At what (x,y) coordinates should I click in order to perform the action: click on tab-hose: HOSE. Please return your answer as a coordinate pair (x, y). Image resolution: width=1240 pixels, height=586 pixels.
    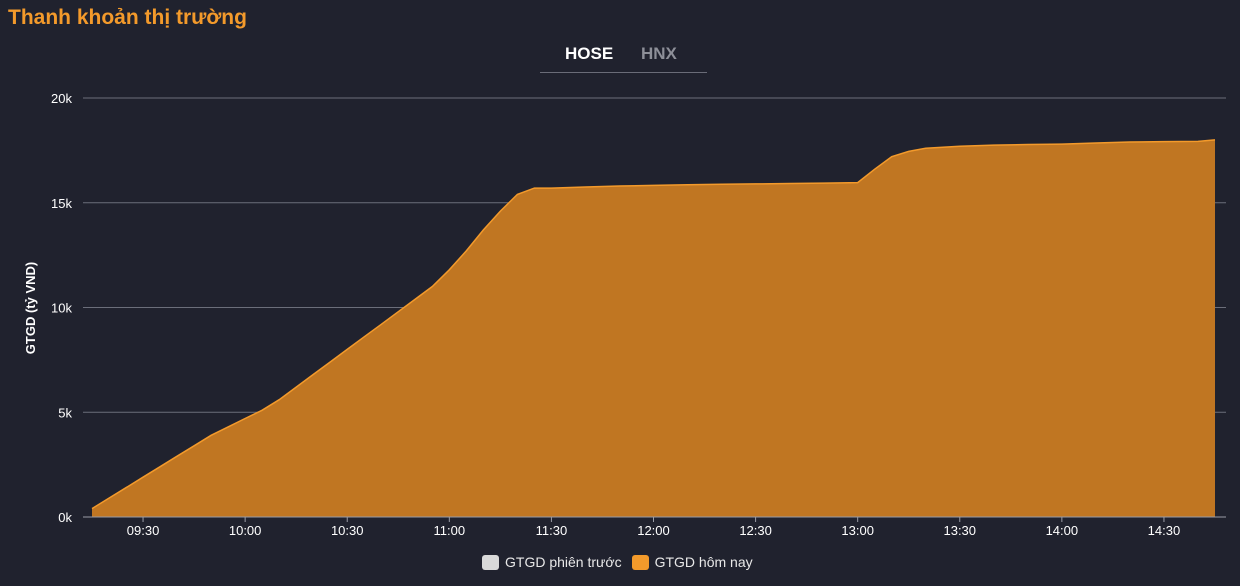
    Looking at the image, I should click on (589, 53).